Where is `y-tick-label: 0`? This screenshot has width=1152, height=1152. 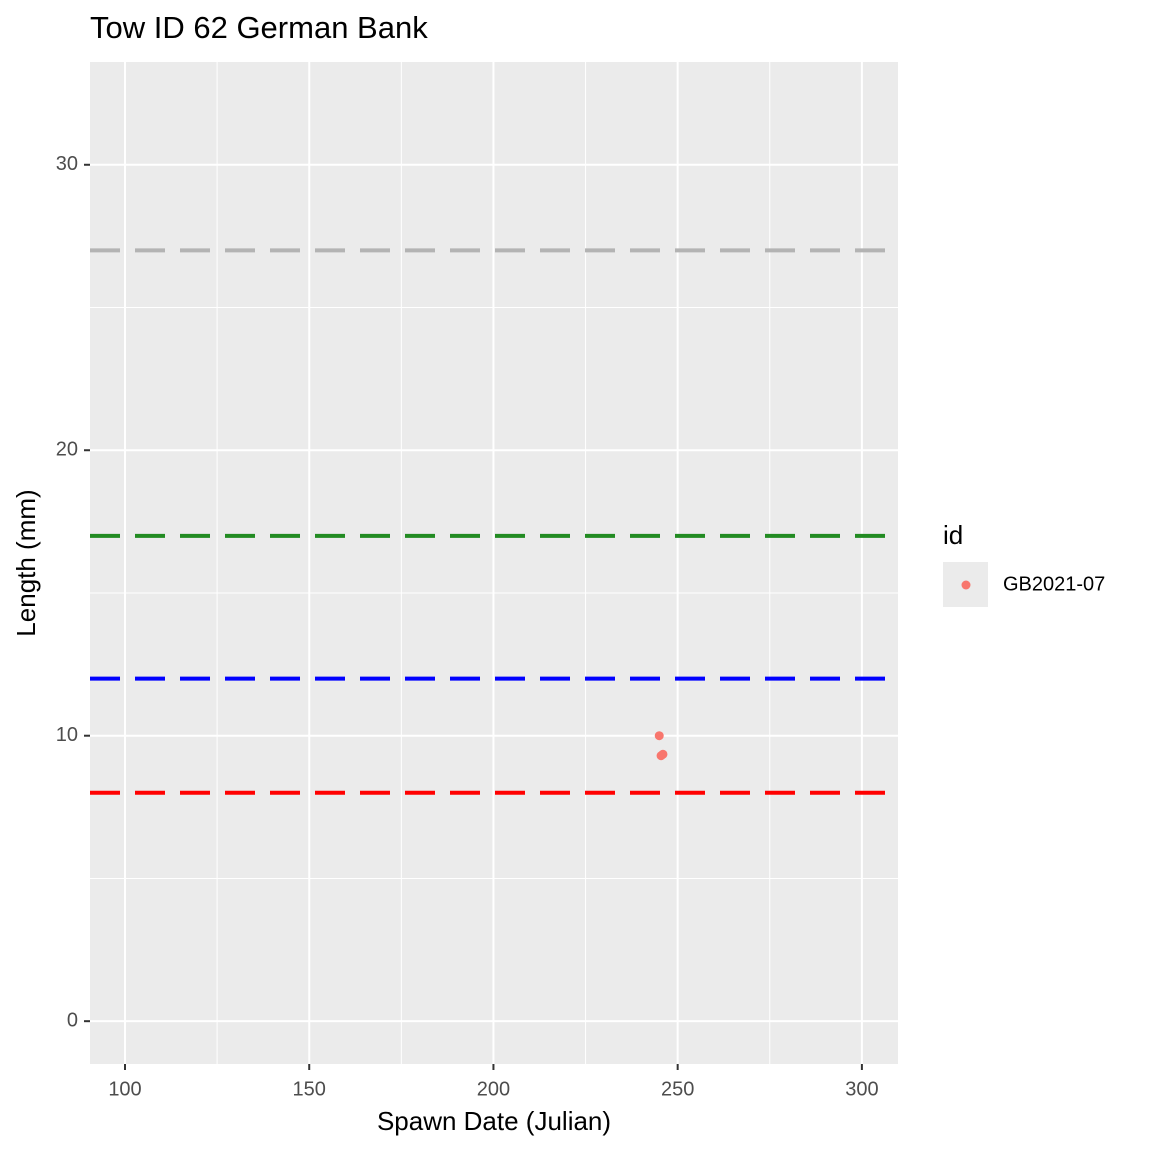 y-tick-label: 0 is located at coordinates (72, 1020).